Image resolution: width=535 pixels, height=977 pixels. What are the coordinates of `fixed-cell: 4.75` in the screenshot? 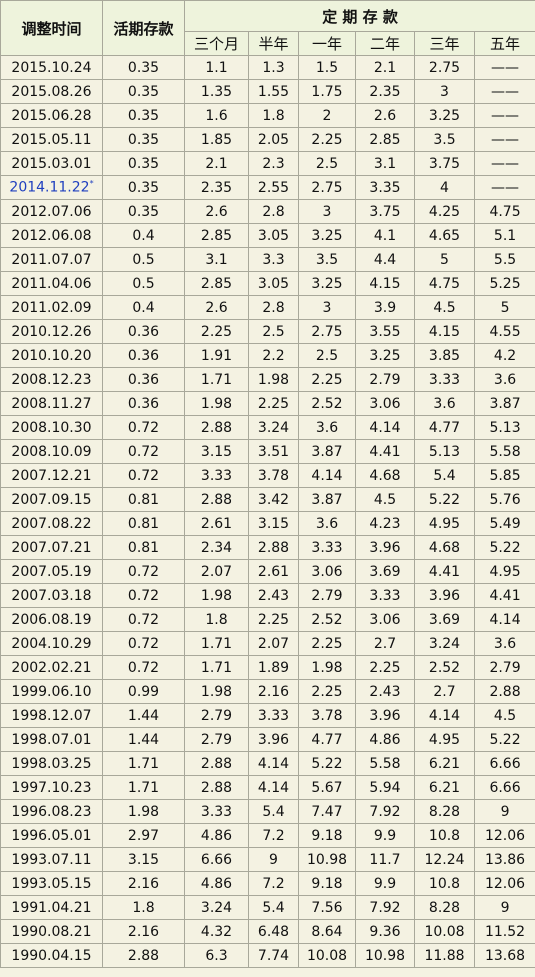 It's located at (504, 211).